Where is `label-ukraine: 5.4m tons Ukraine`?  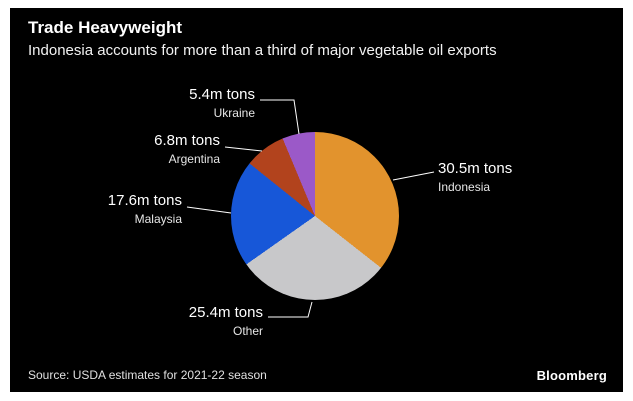 label-ukraine: 5.4m tons Ukraine is located at coordinates (197, 103).